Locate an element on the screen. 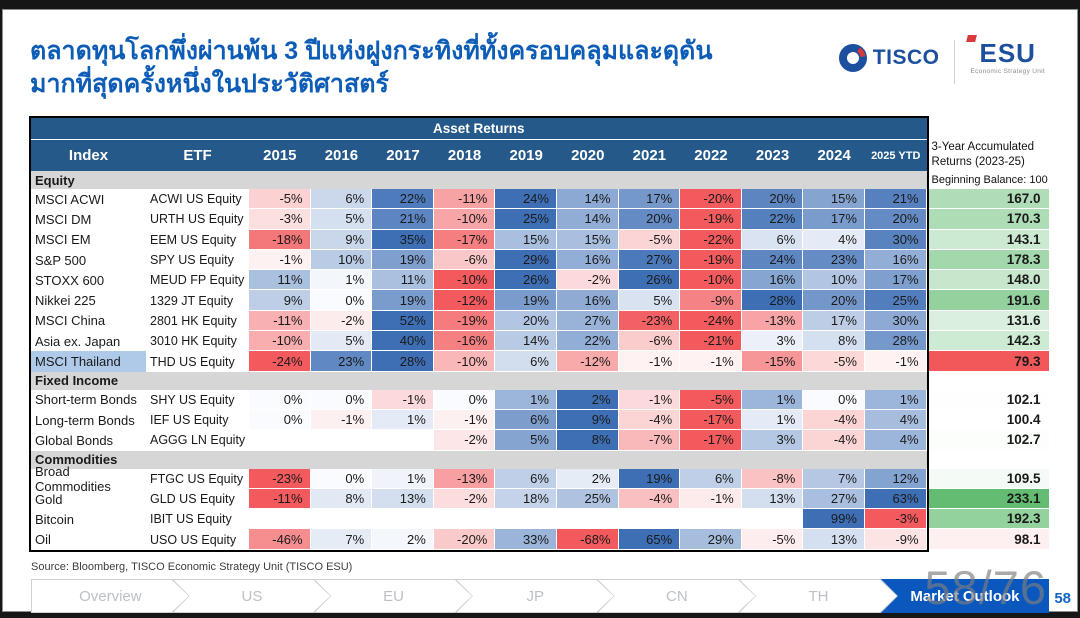 The width and height of the screenshot is (1080, 618). column-header-2017: 2017 is located at coordinates (403, 155).